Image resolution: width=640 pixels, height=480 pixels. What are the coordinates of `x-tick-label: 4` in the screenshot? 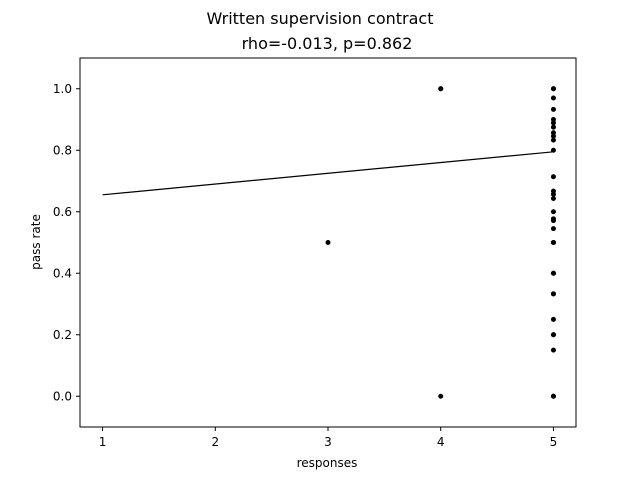 It's located at (441, 442).